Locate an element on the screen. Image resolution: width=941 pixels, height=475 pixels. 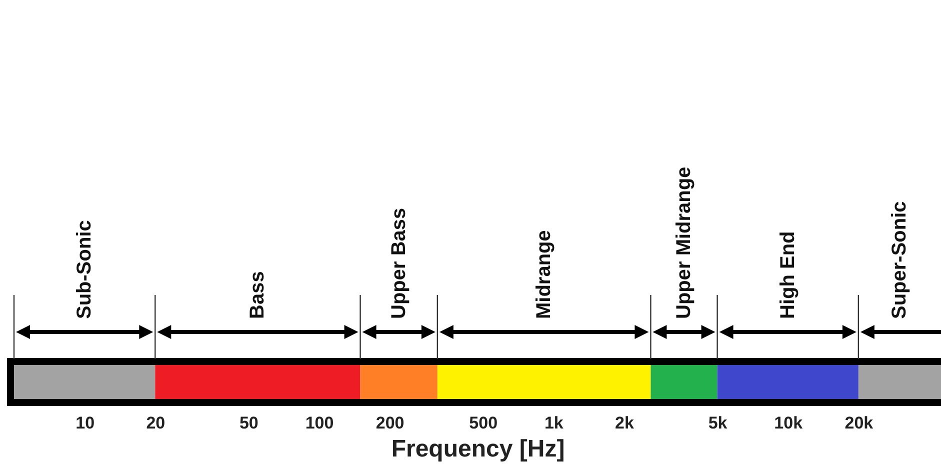
x-tick-label: 50 is located at coordinates (248, 423).